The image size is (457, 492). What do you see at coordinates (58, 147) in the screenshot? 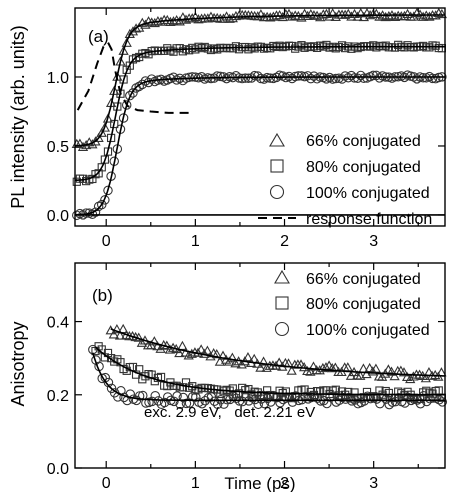
I see `y-tick-label: 0.5` at bounding box center [58, 147].